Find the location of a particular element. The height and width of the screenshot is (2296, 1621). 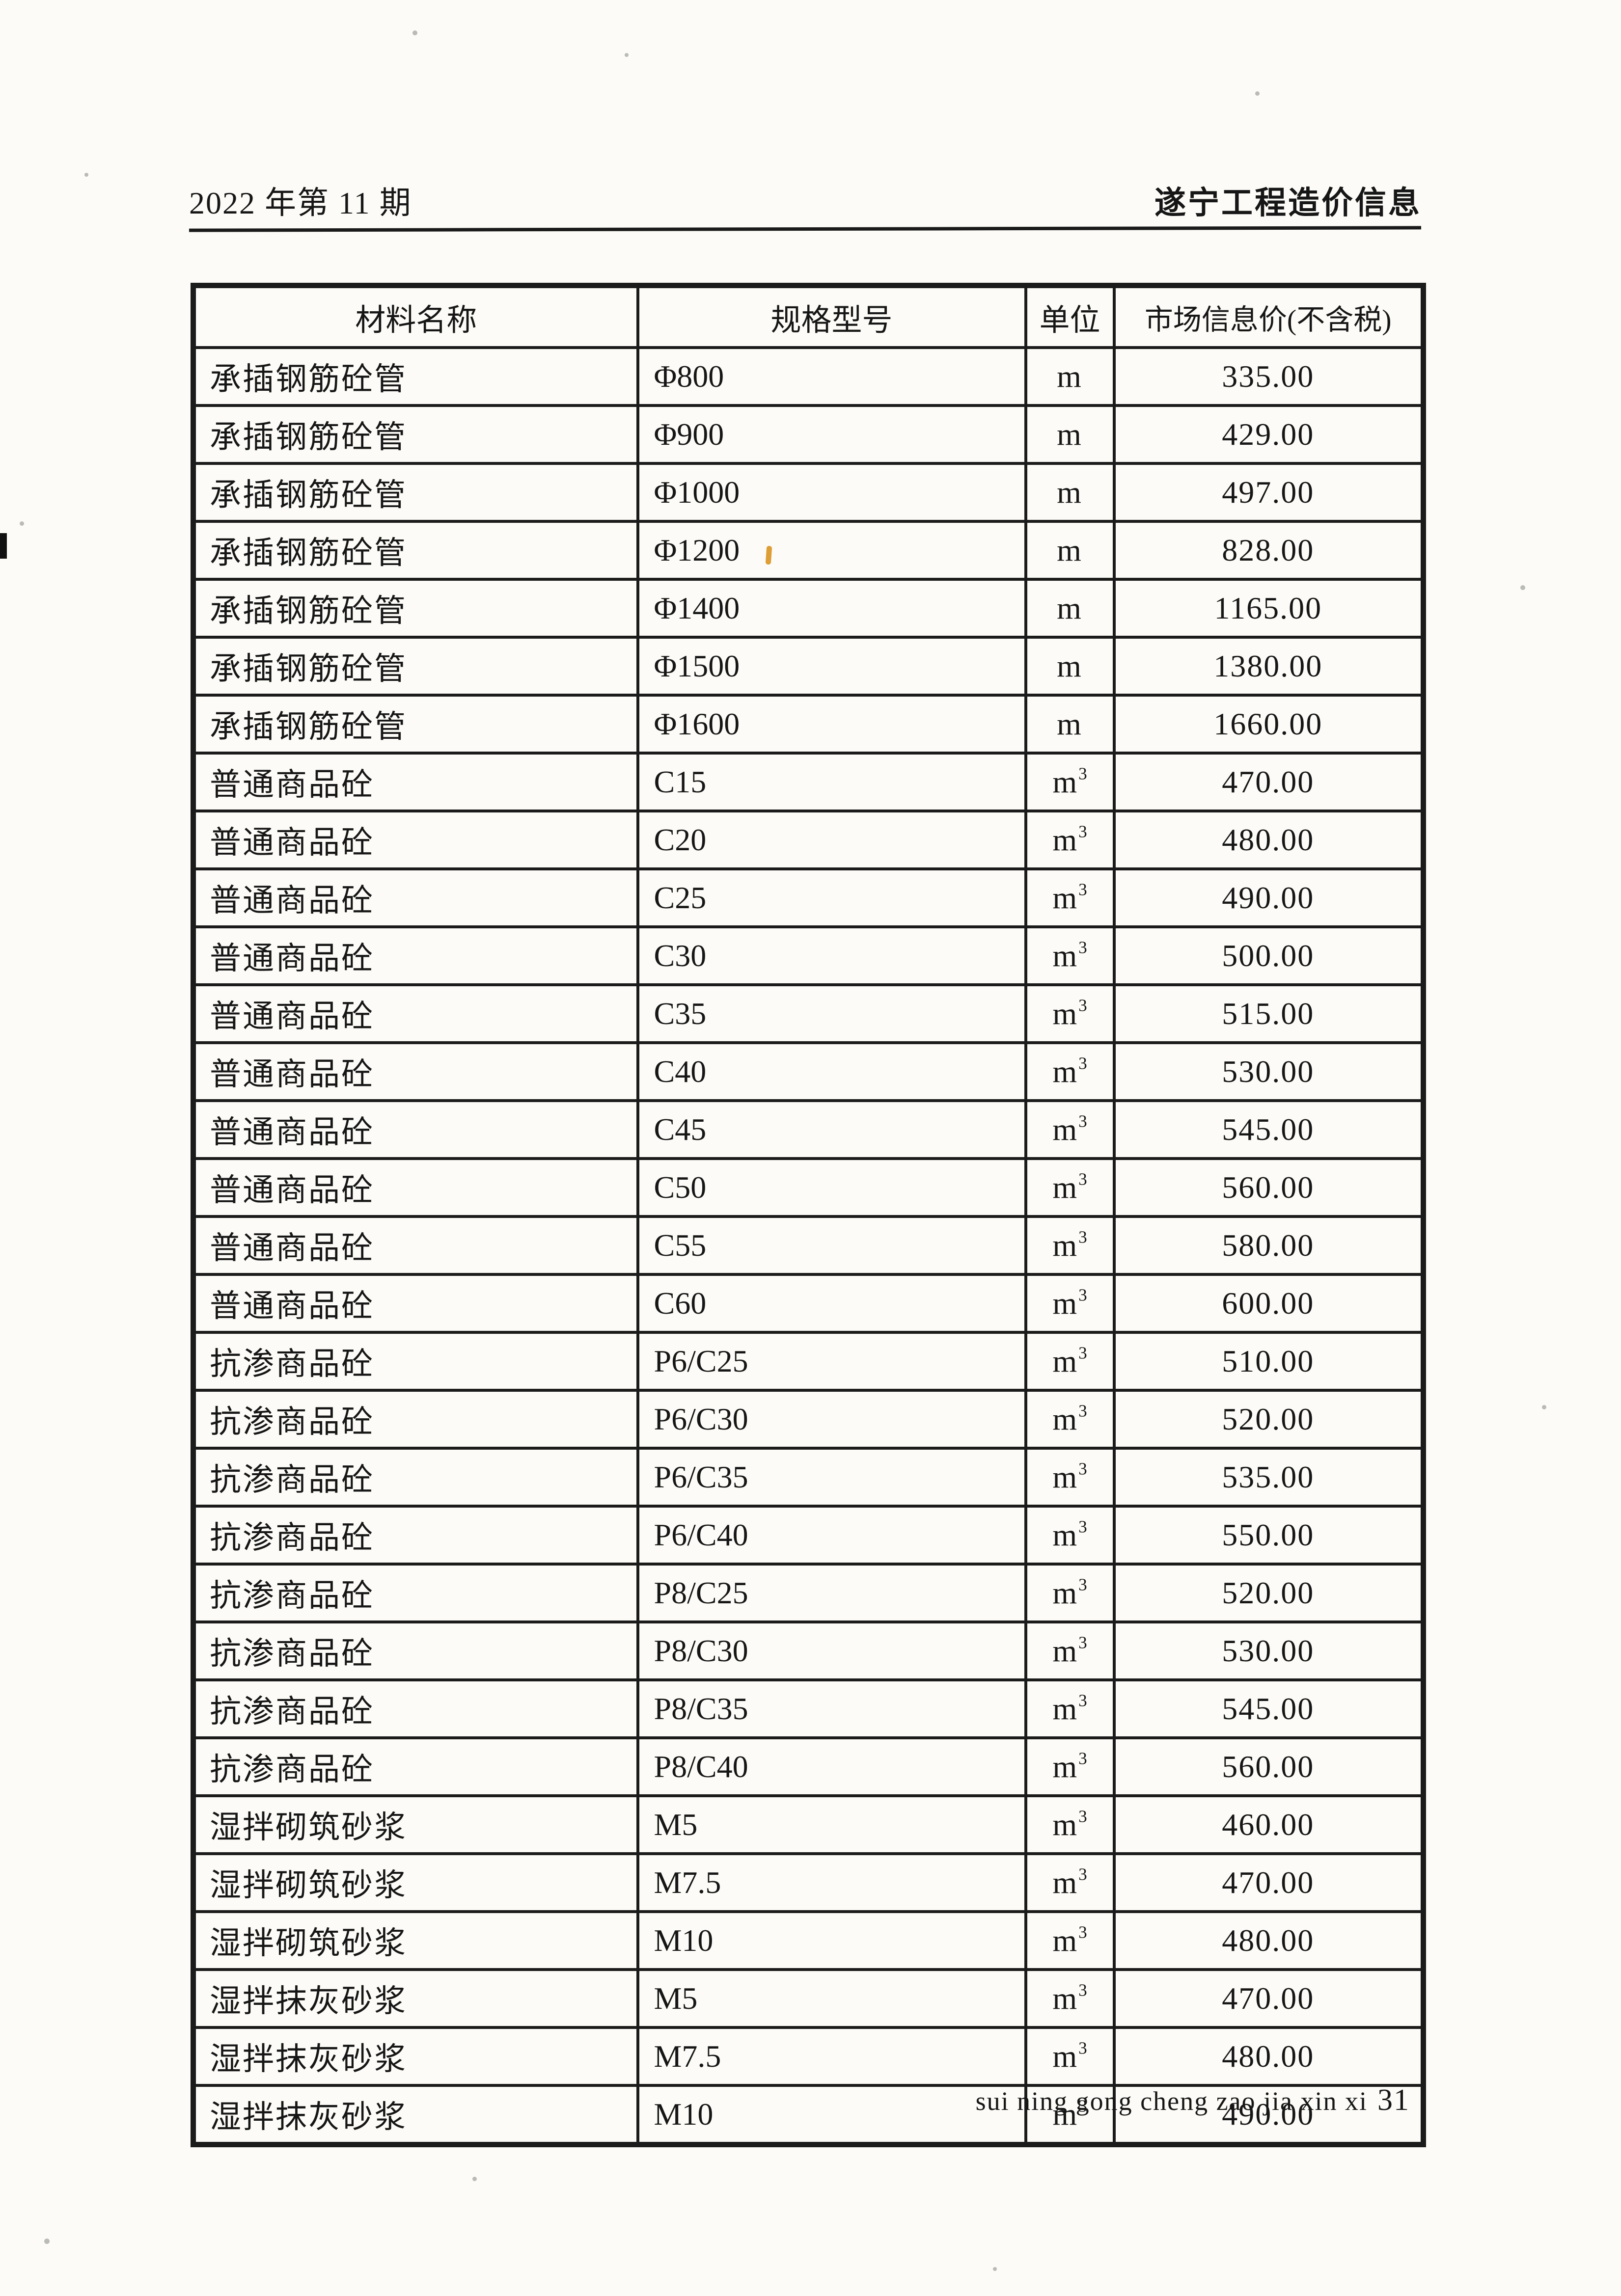

spec-cell: M7.5 is located at coordinates (831, 1882).